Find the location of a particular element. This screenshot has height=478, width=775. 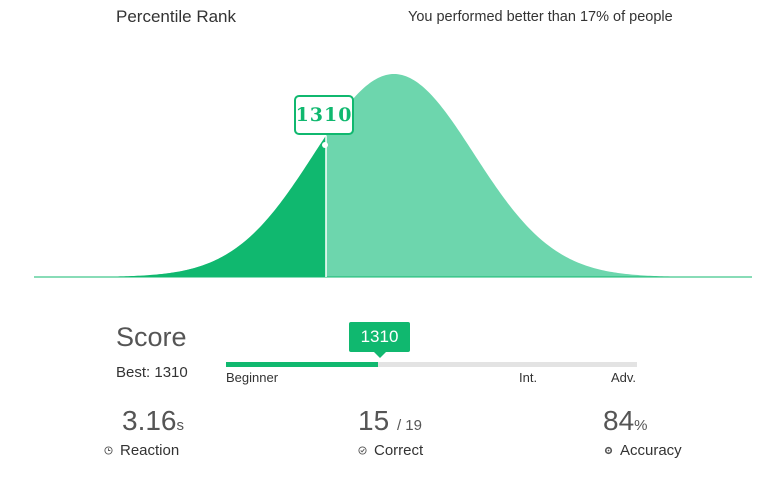

accuracy-value: 84% is located at coordinates (625, 420).